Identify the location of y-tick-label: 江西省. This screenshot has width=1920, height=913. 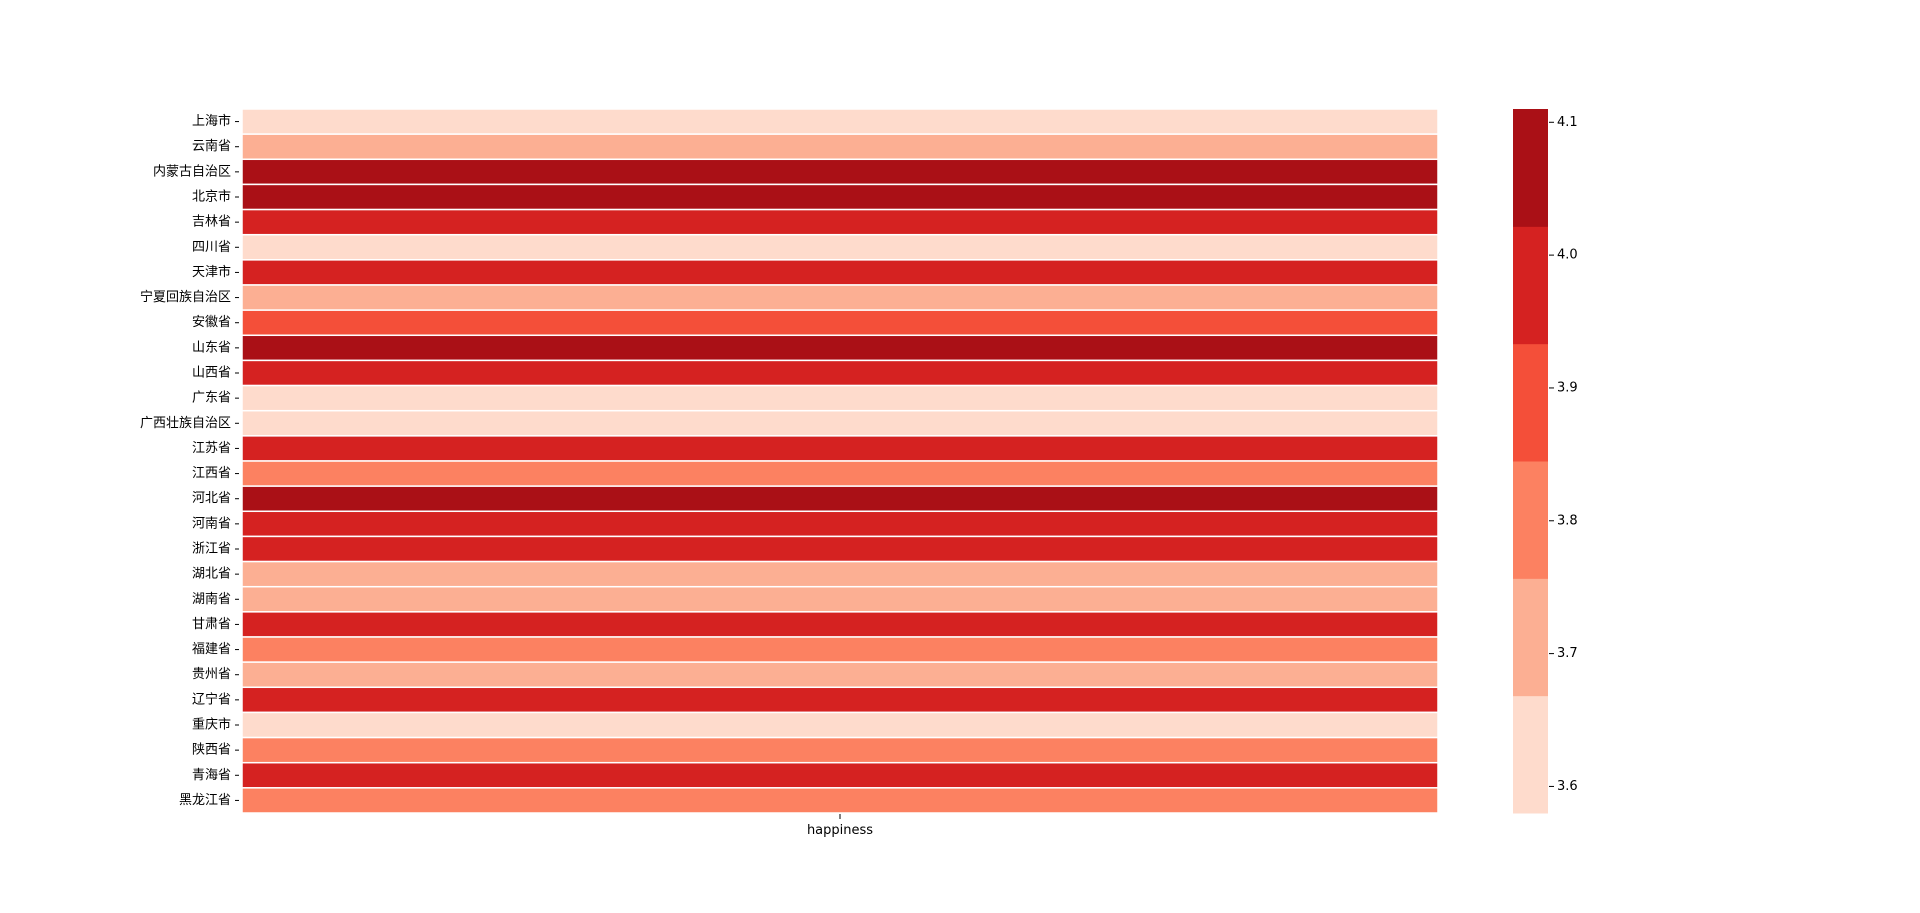
(211, 473).